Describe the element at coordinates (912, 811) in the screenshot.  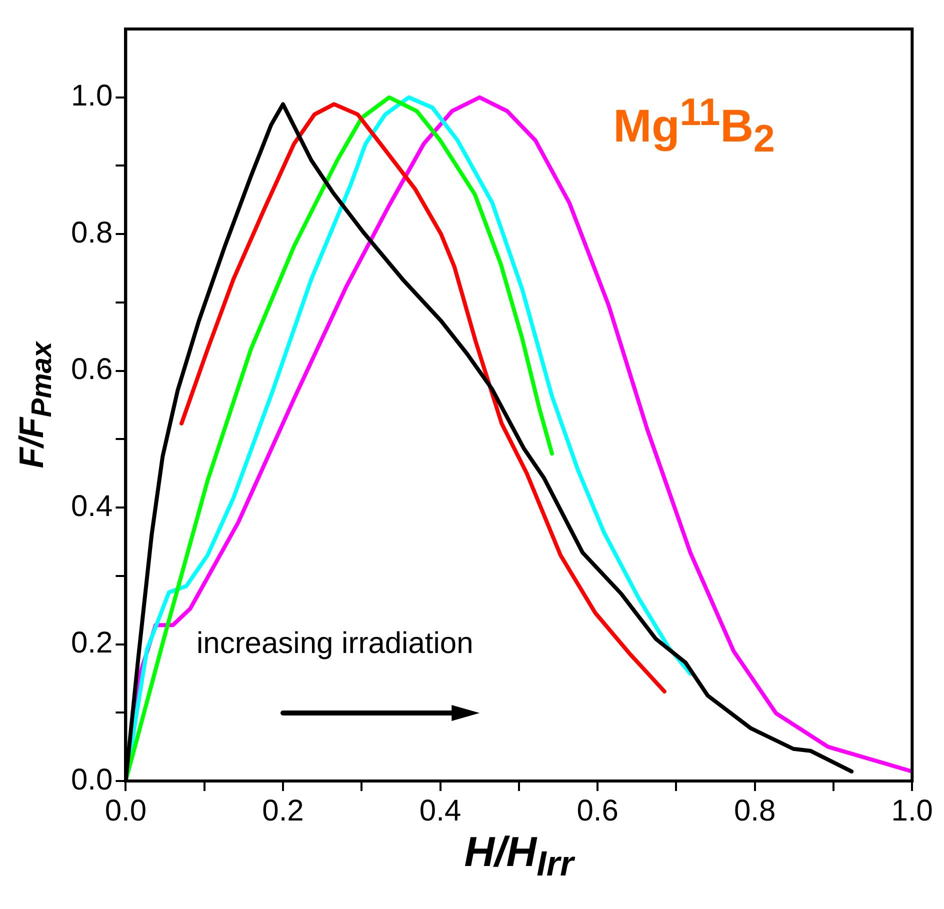
I see `x-tick-label: 1.0` at that location.